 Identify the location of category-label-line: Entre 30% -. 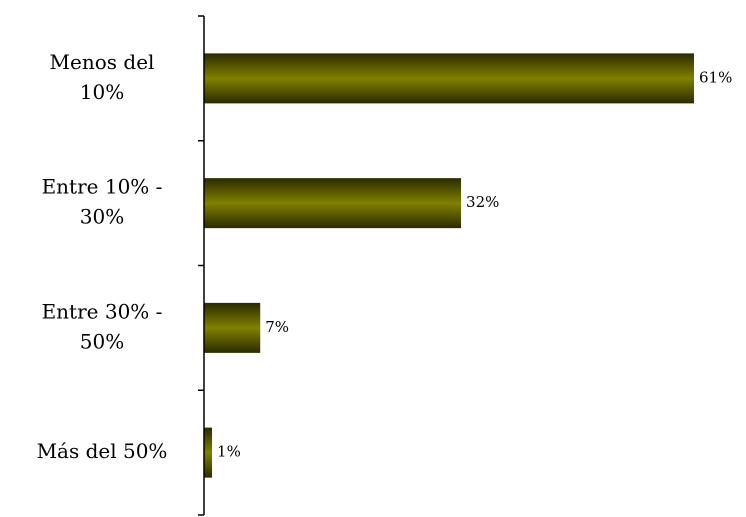
(102, 311).